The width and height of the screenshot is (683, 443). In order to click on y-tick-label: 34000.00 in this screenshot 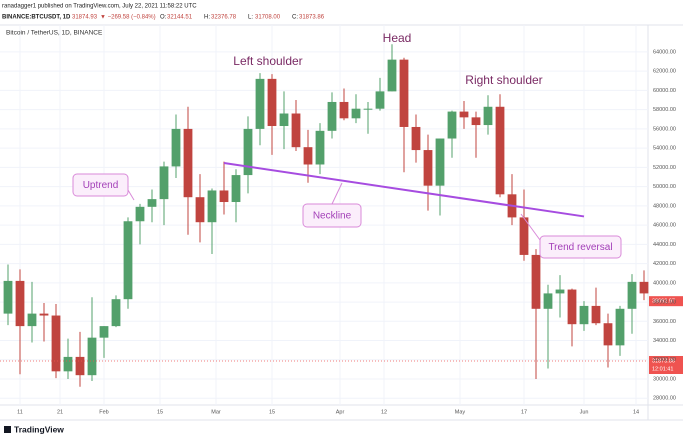, I will do `click(664, 341)`.